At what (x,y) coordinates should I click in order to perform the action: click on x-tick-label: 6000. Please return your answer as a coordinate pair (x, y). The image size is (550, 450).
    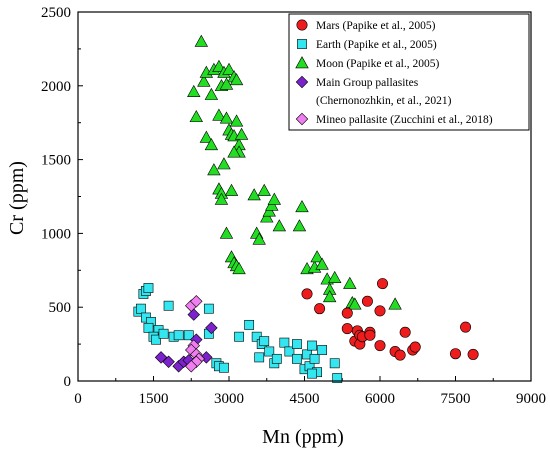
    Looking at the image, I should click on (380, 399).